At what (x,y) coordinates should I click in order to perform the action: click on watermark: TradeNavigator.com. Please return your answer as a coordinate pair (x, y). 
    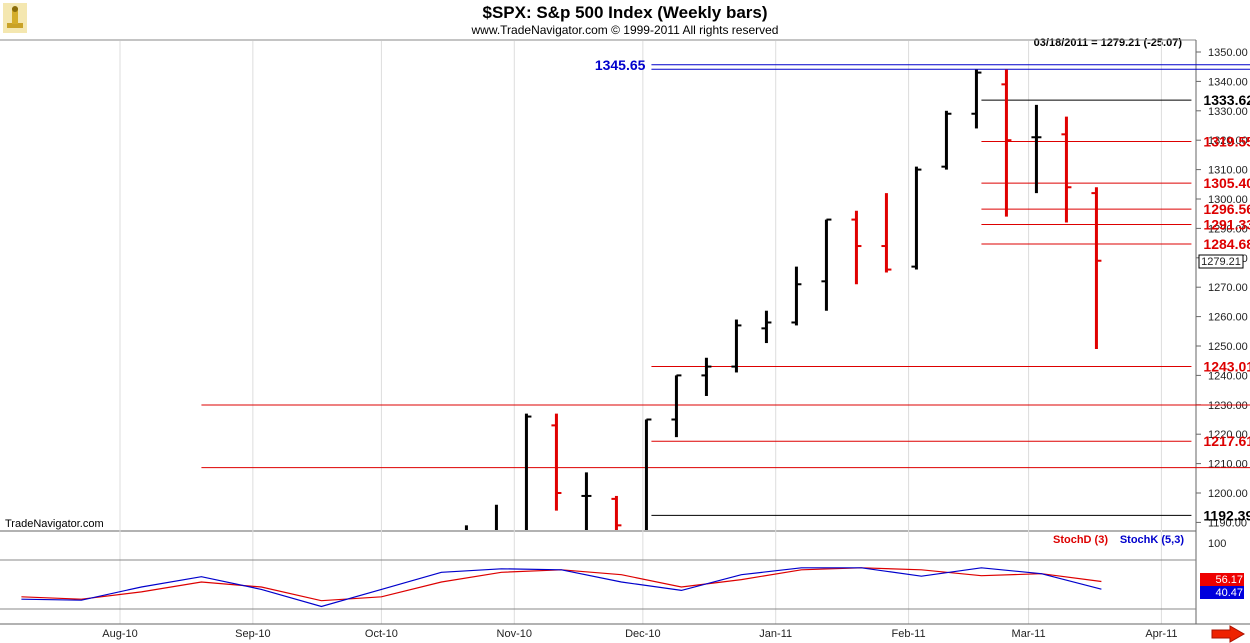
    Looking at the image, I should click on (54, 524).